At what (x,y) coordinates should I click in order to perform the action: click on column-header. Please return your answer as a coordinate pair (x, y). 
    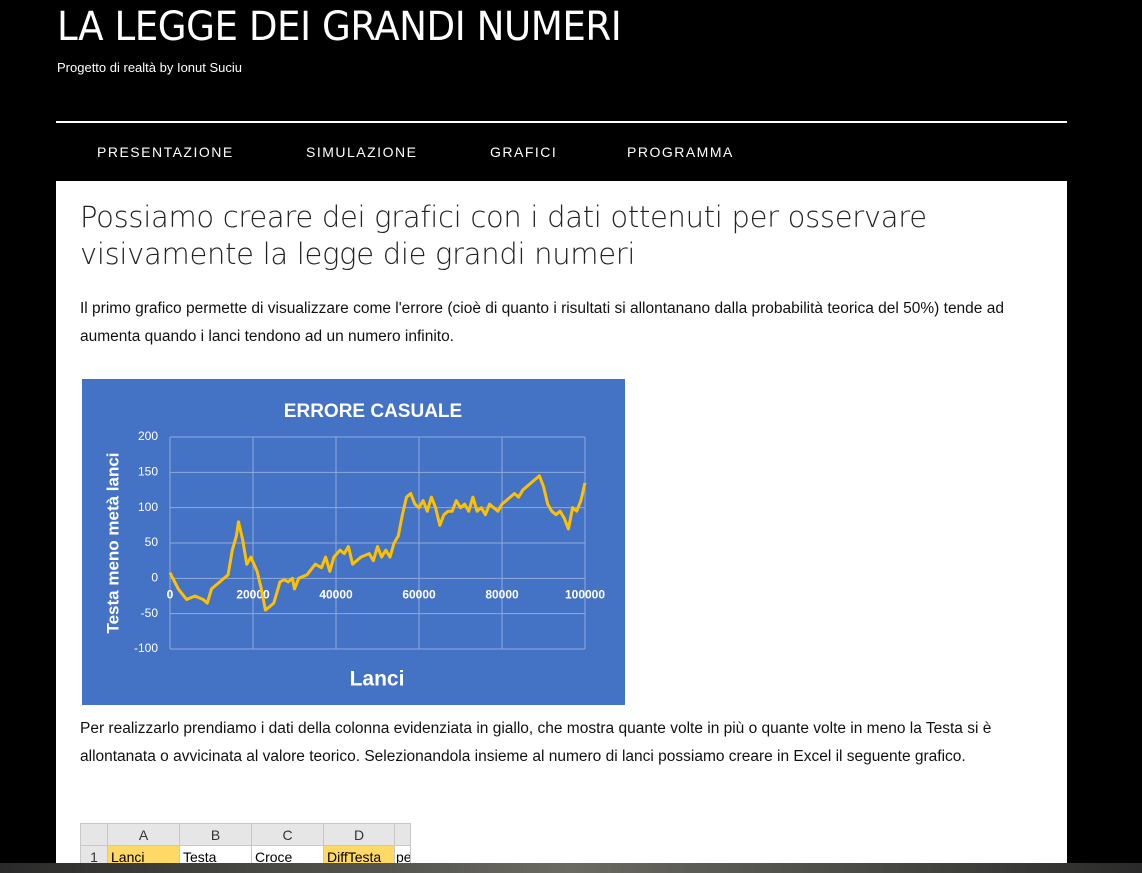
    Looking at the image, I should click on (402, 834).